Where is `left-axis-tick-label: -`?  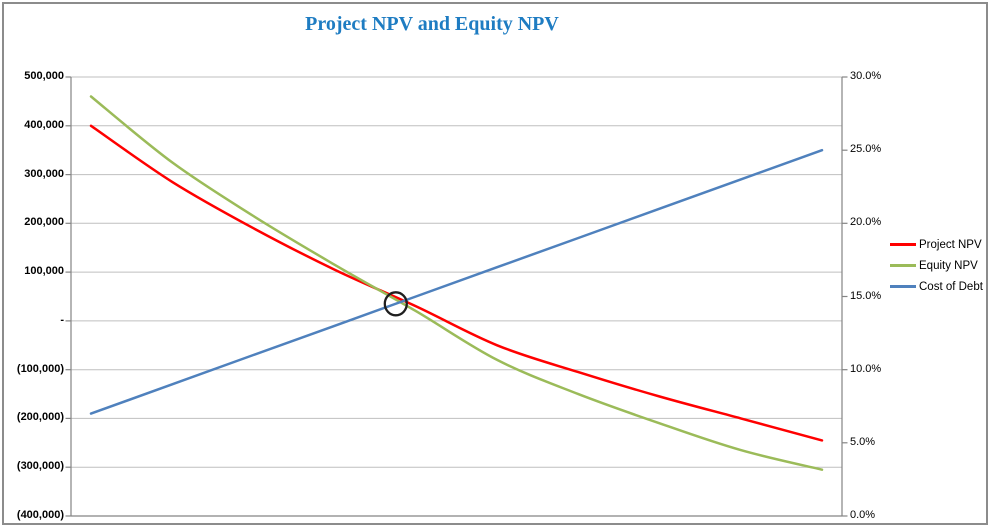
left-axis-tick-label: - is located at coordinates (62, 319).